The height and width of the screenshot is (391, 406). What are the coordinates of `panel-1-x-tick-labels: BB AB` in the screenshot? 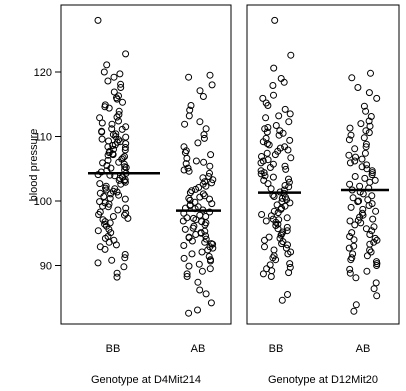 It's located at (156, 349).